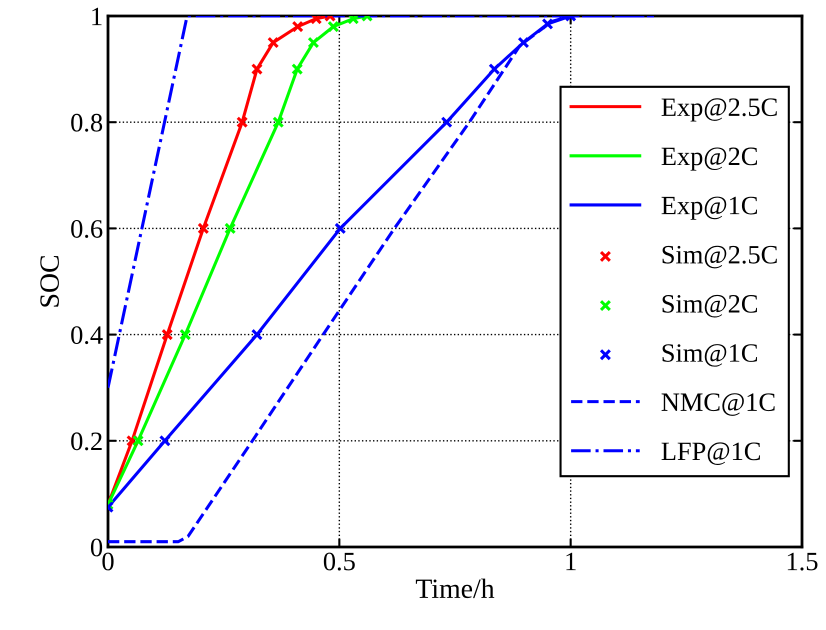 This screenshot has height=630, width=826. I want to click on legend-label: NMC@1C, so click(718, 404).